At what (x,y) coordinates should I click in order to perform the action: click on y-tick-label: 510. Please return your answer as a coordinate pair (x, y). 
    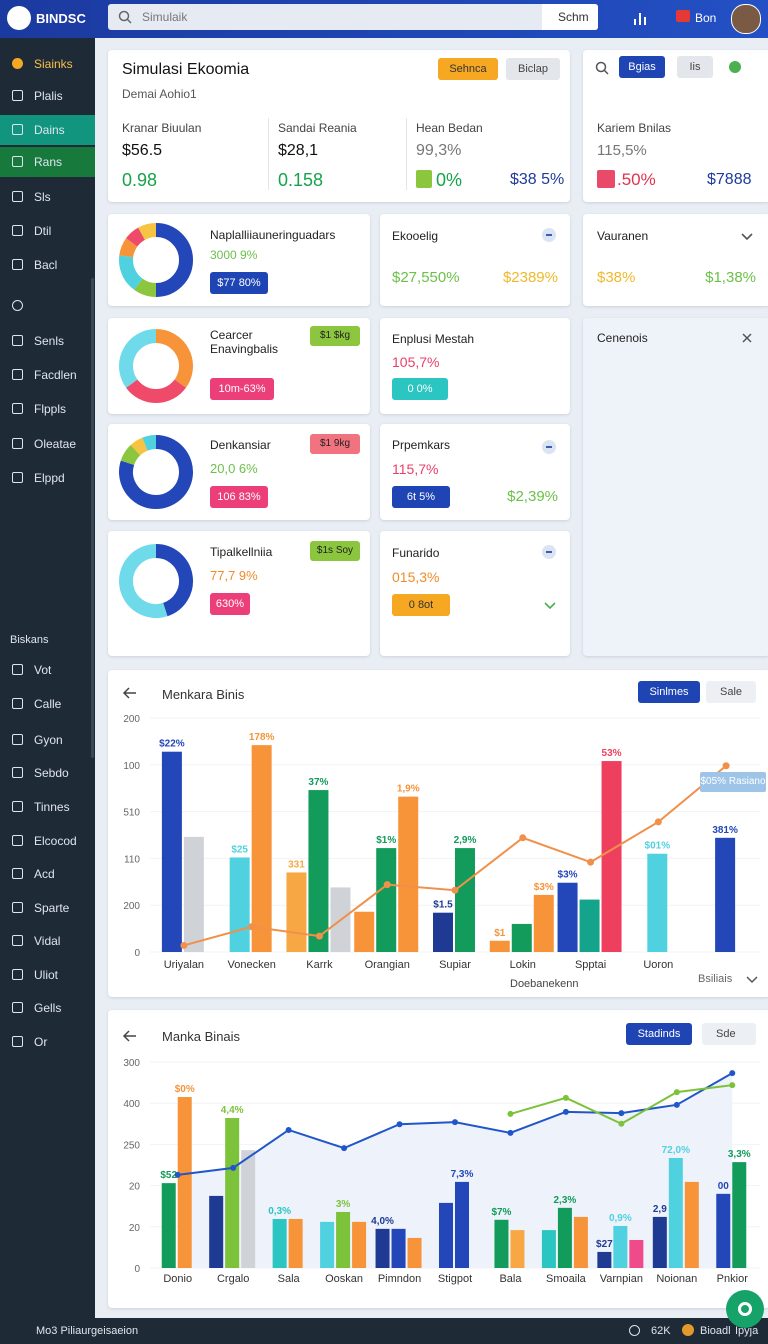
    Looking at the image, I should click on (131, 813).